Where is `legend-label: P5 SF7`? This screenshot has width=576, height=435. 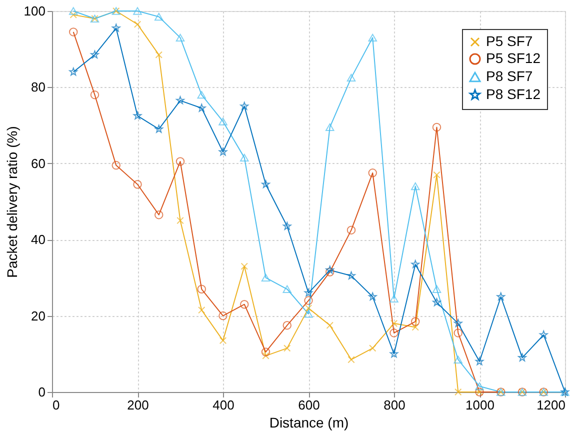 legend-label: P5 SF7 is located at coordinates (509, 41).